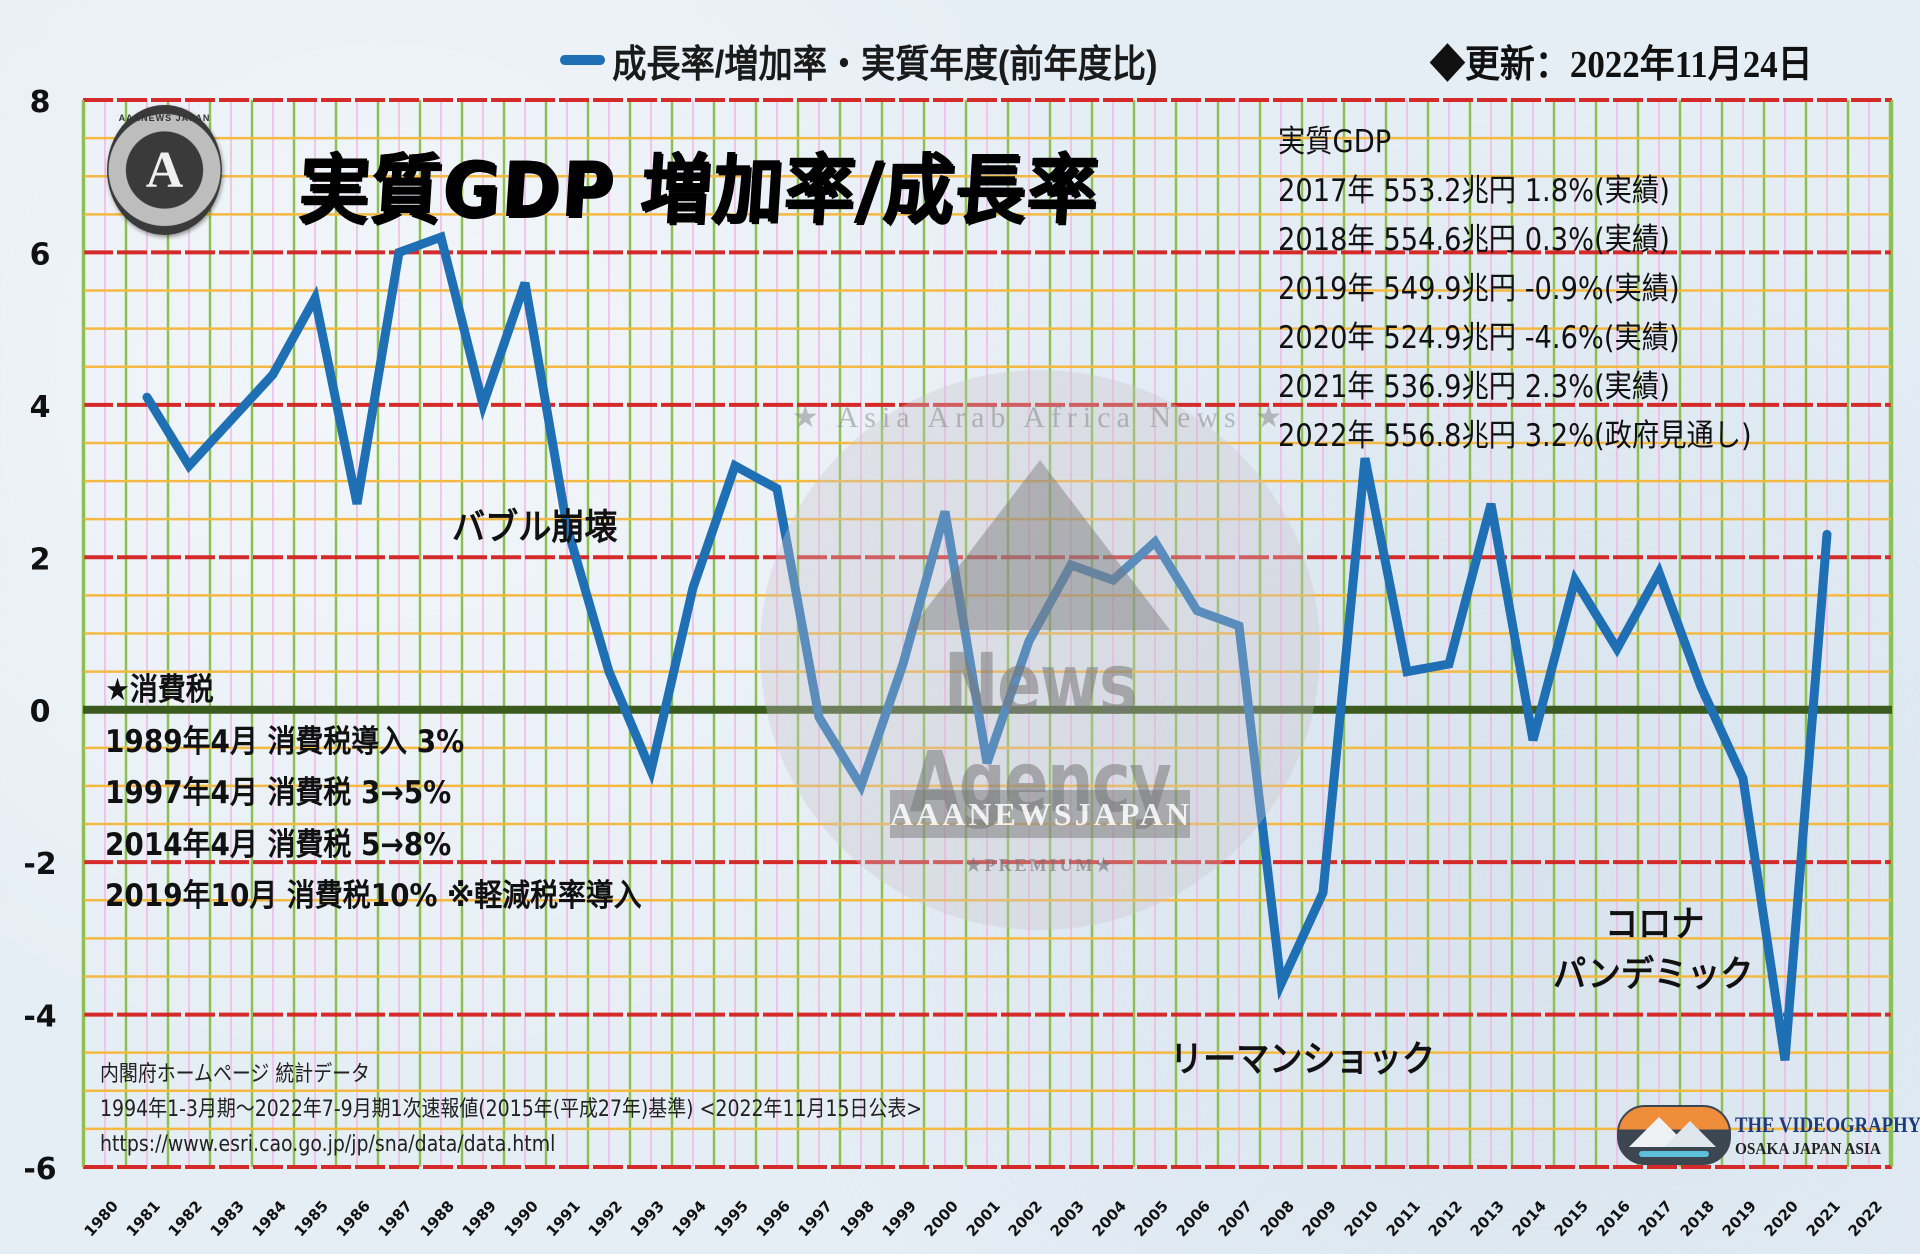 Image resolution: width=1920 pixels, height=1254 pixels. Describe the element at coordinates (1403, 1218) in the screenshot. I see `x-tick-label: 2011` at that location.